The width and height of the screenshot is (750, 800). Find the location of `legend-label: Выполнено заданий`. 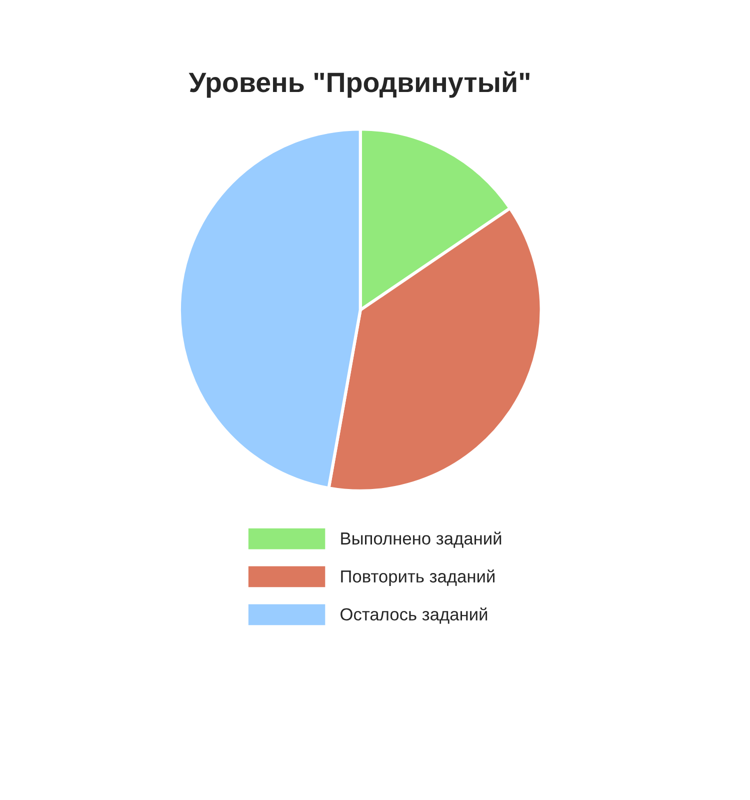

legend-label: Выполнено заданий is located at coordinates (421, 540).